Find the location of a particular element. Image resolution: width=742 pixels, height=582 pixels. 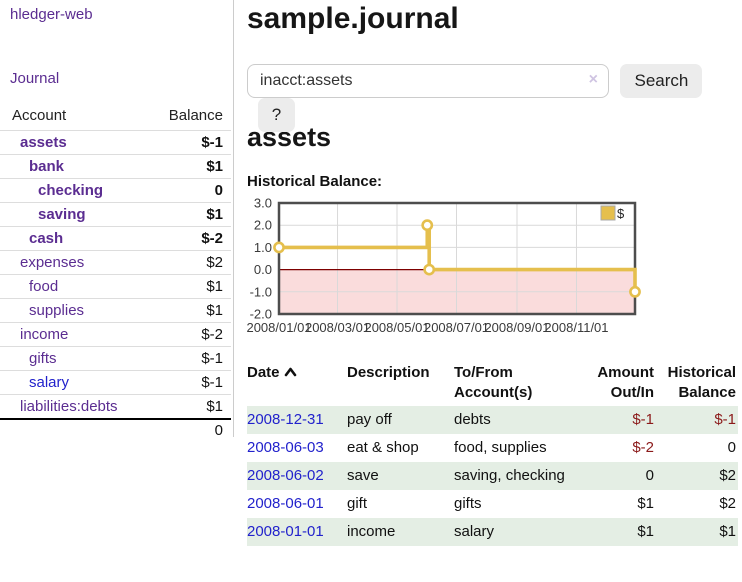

search-button: Search is located at coordinates (661, 81).